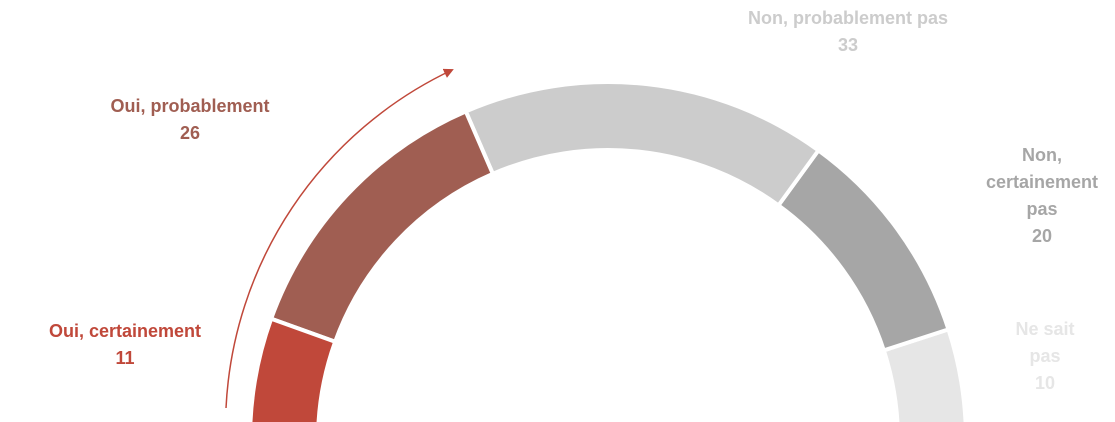  I want to click on segment-label: Ne sait pas 10, so click(1045, 356).